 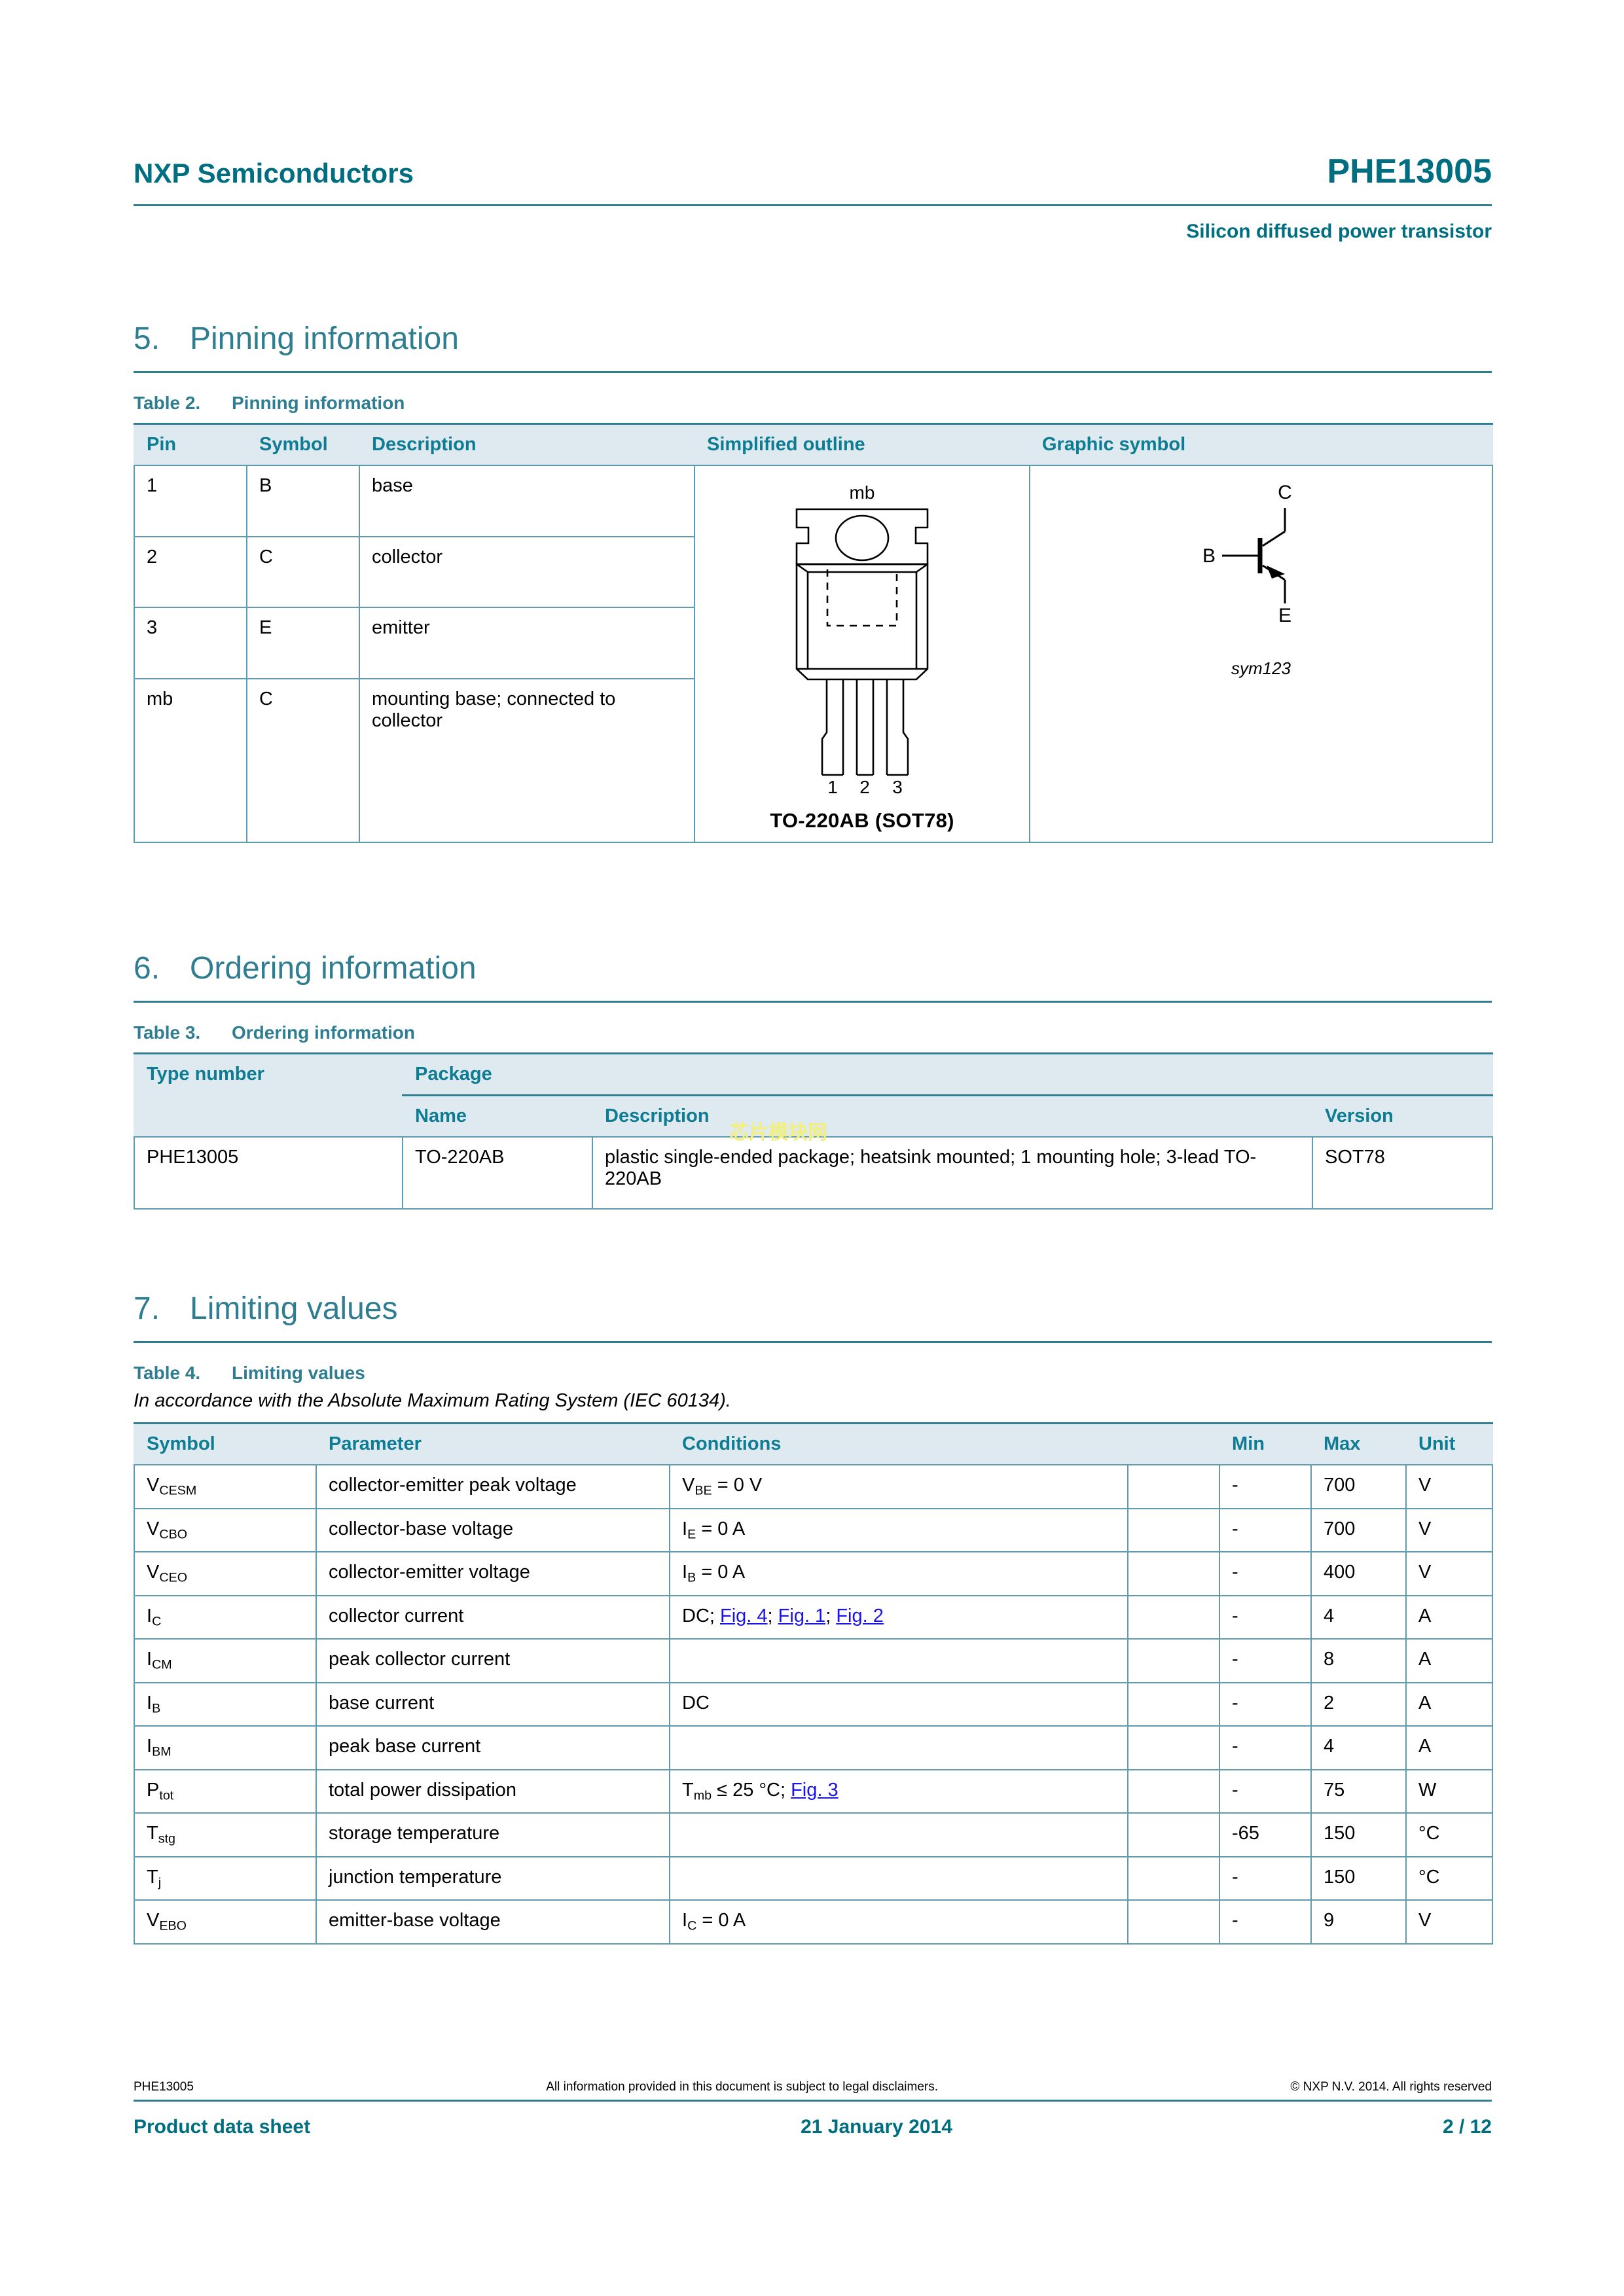 What do you see at coordinates (947, 1074) in the screenshot?
I see `table3-th-package: Package` at bounding box center [947, 1074].